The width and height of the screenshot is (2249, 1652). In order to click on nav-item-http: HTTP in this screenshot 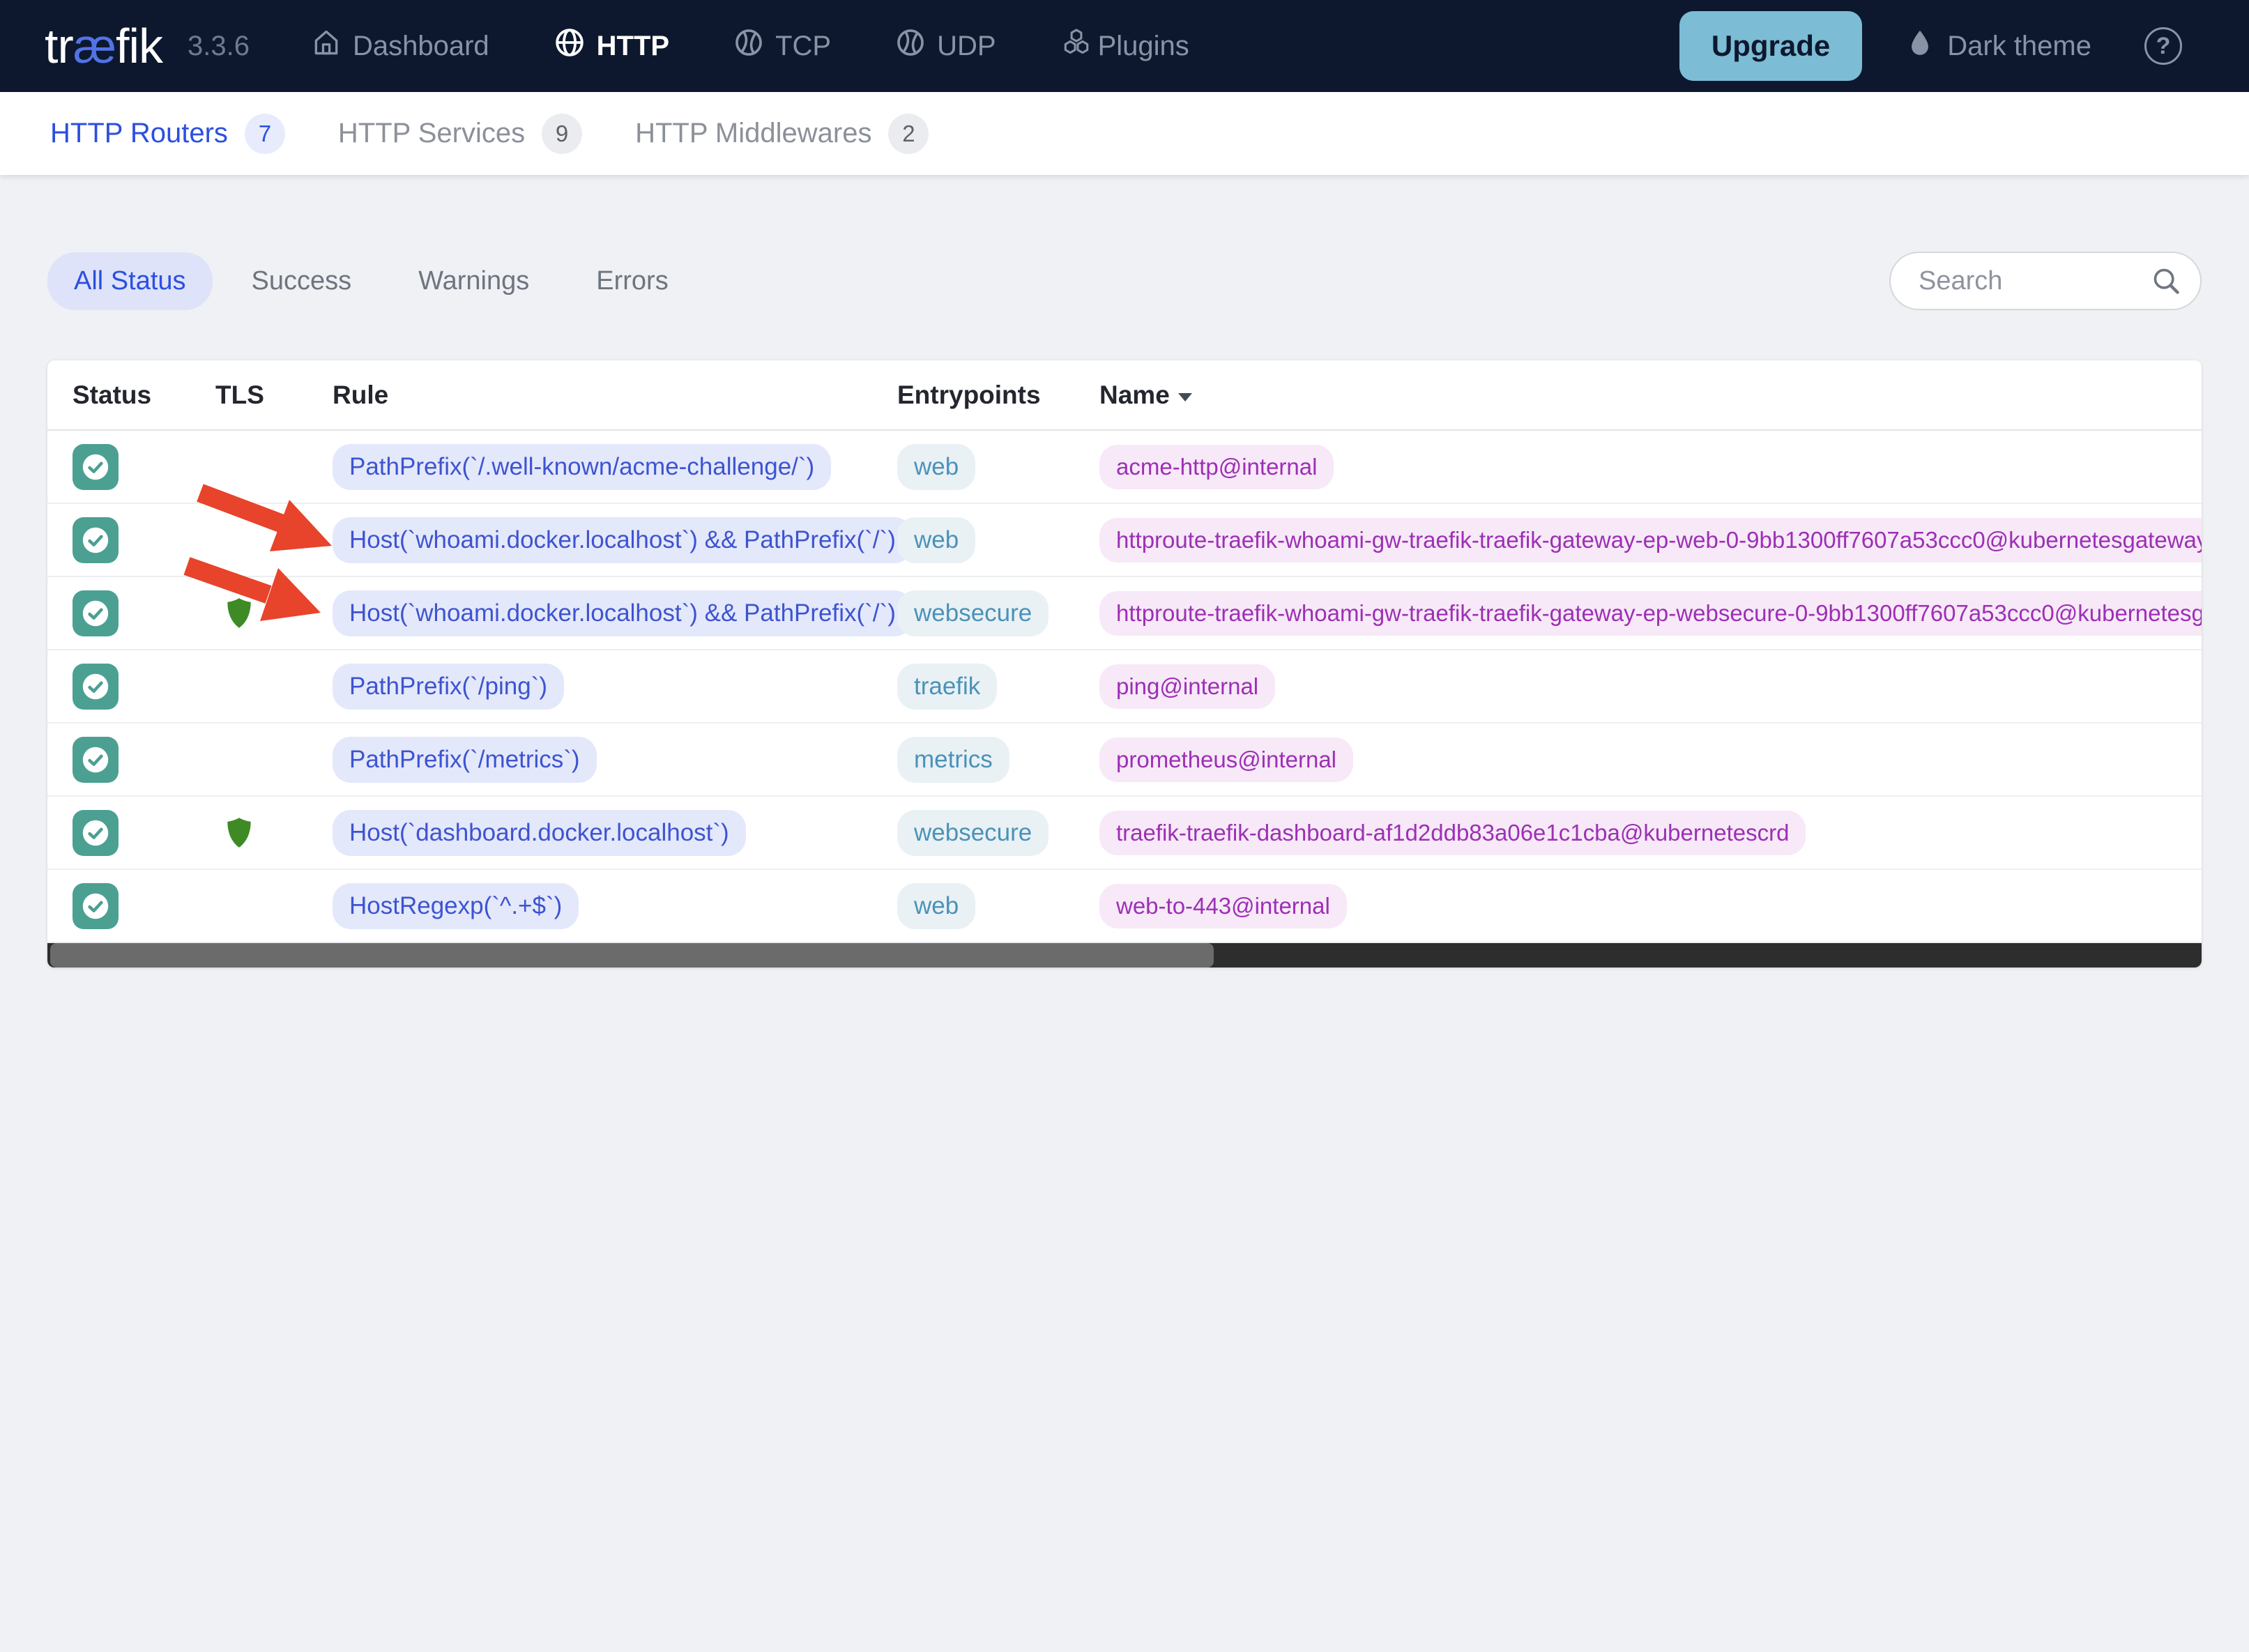, I will do `click(611, 46)`.